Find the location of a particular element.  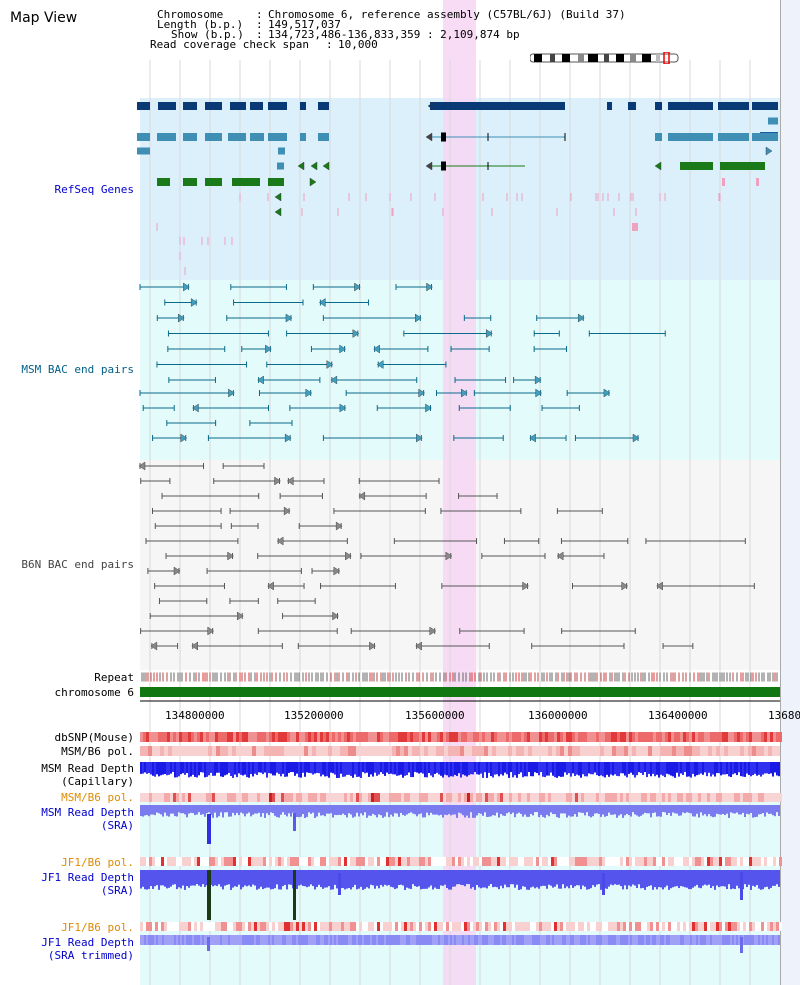

feature-block is located at coordinates (609, 106).